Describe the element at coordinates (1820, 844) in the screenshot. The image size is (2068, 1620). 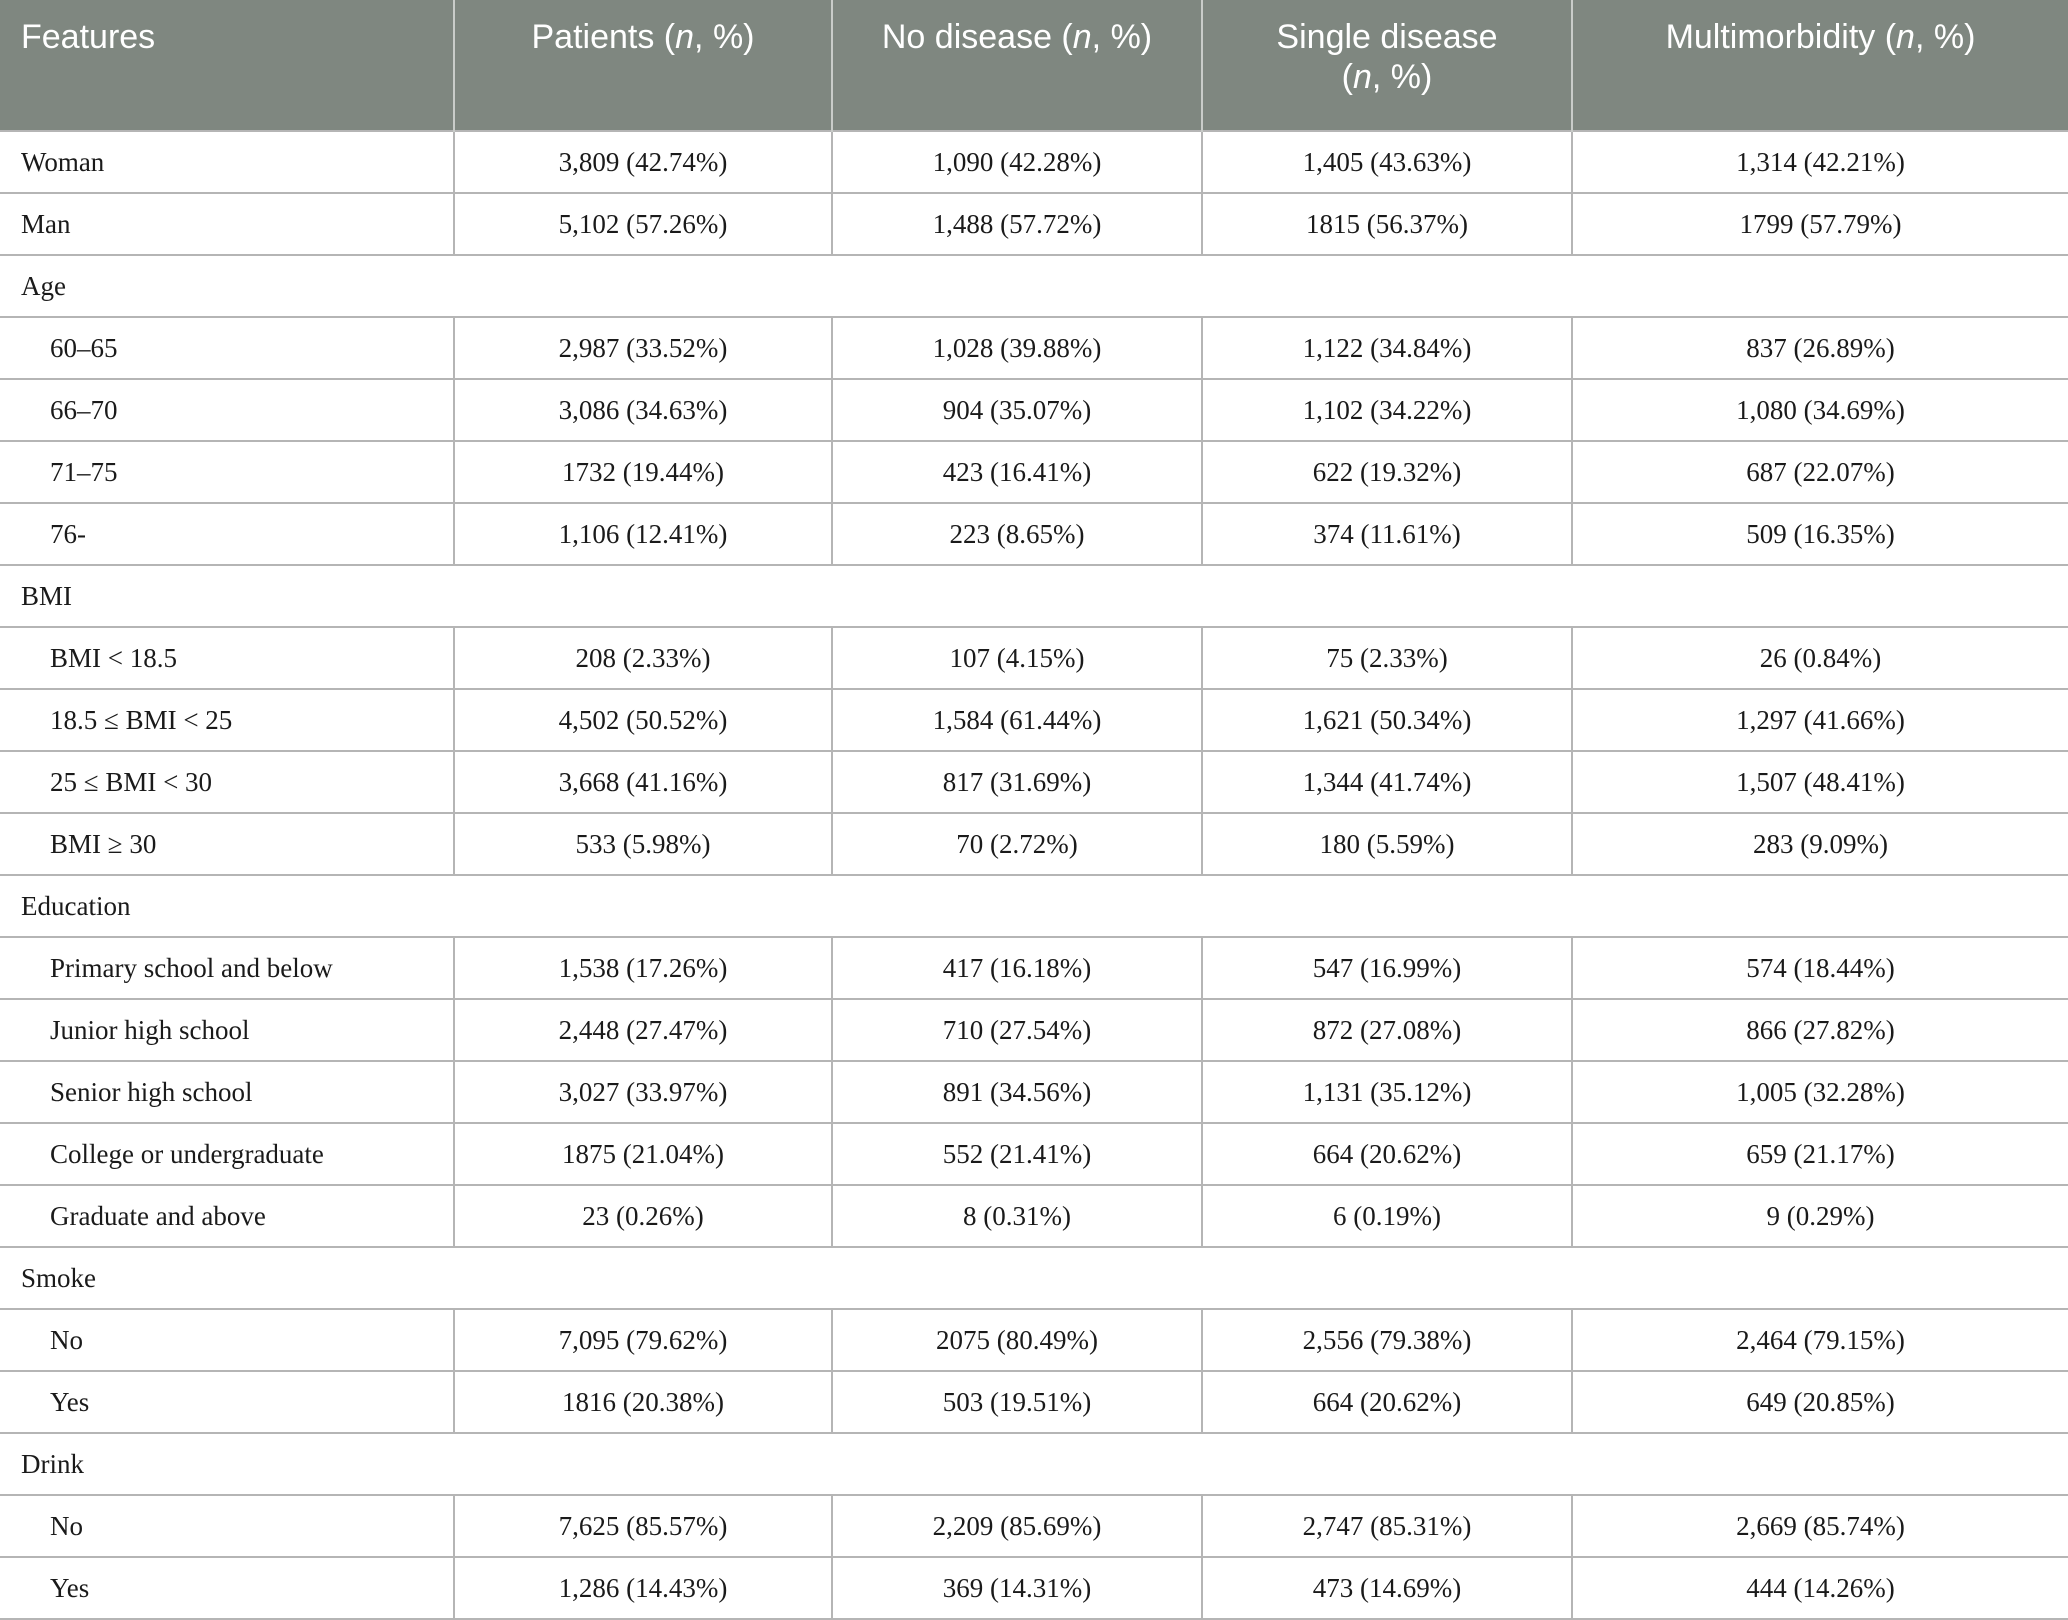
I see `multimorbidity-cell: 283 (9.09%)` at that location.